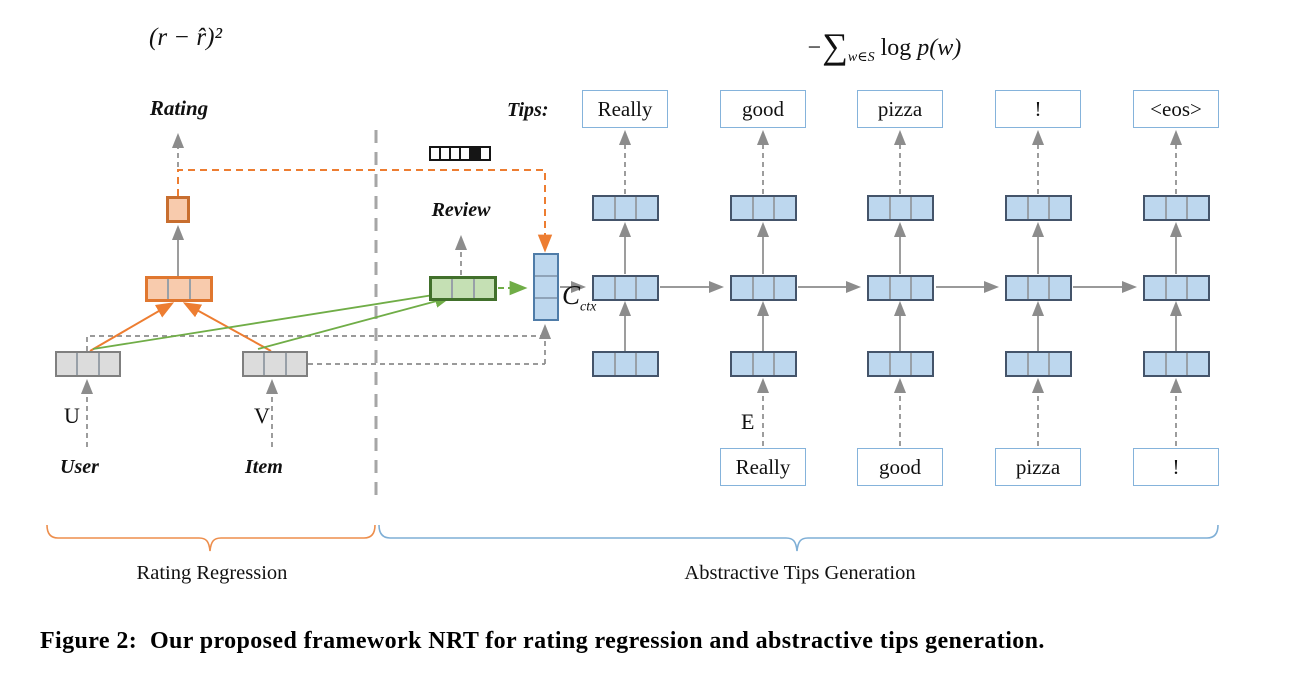 The height and width of the screenshot is (678, 1296). Describe the element at coordinates (528, 110) in the screenshot. I see `tips-label: Tips:` at that location.